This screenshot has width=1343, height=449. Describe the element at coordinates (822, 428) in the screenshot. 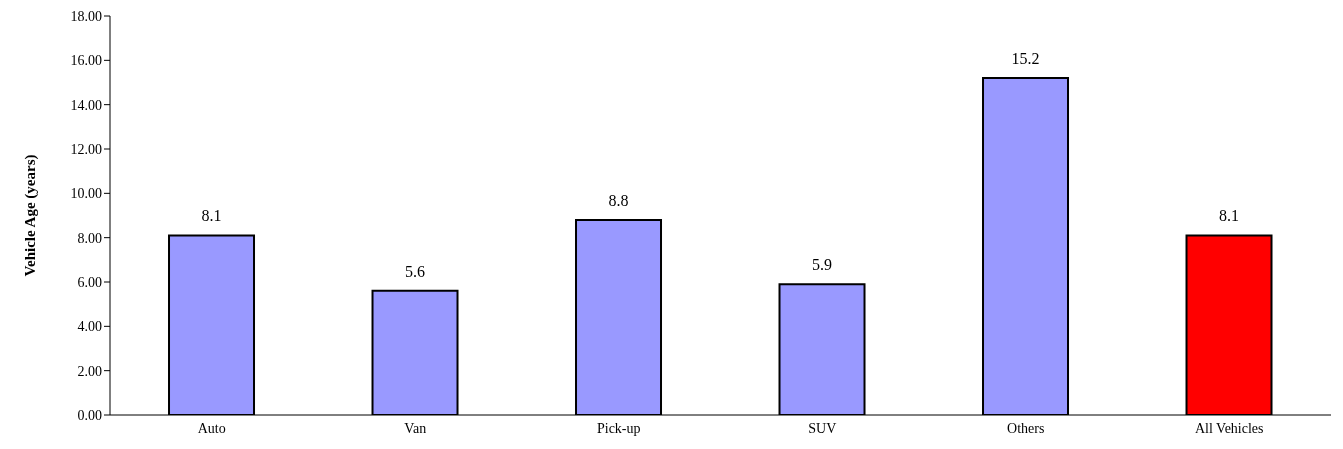

I see `x-tick-label: SUV` at that location.